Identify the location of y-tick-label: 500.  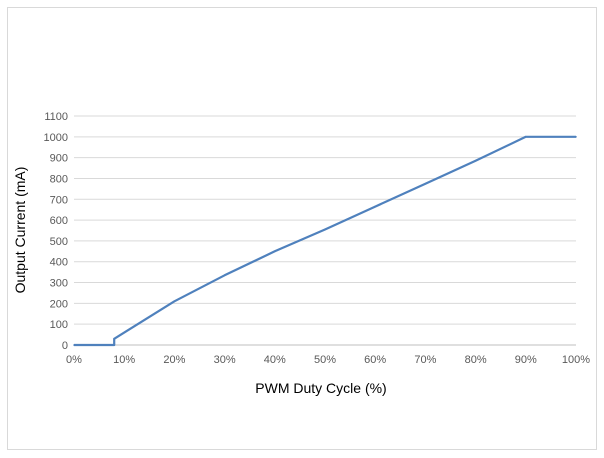
(59, 242).